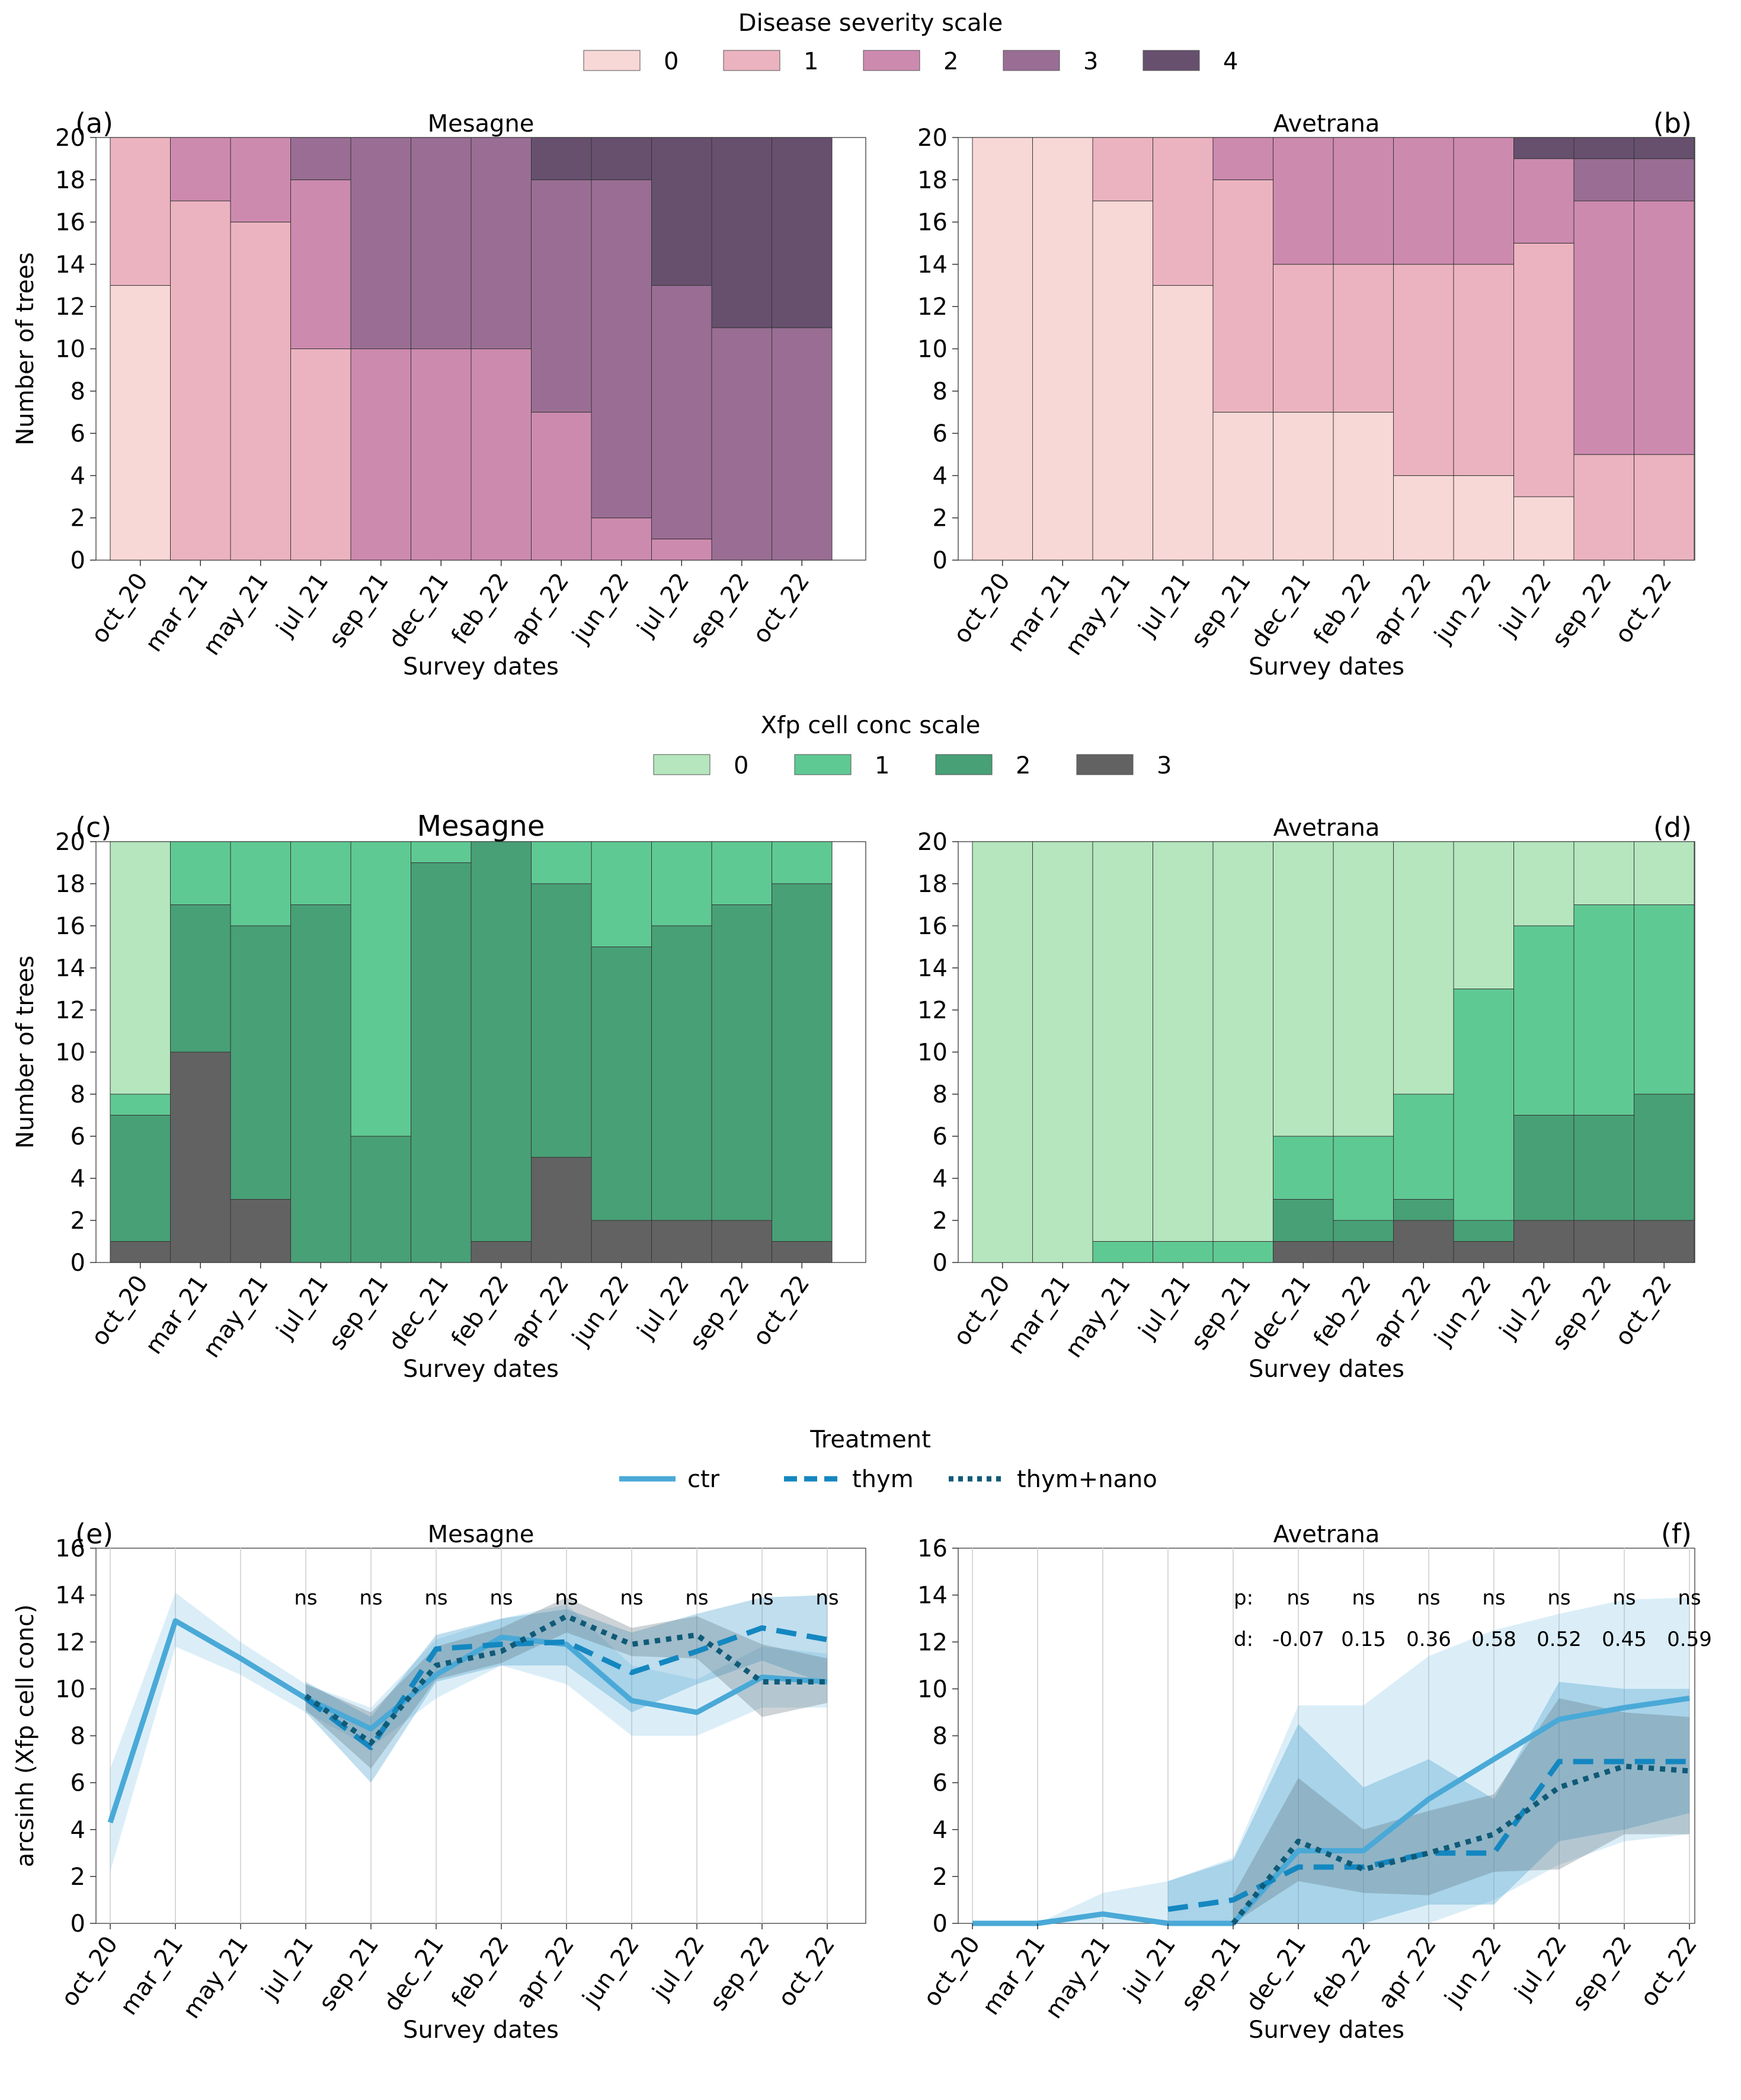 This screenshot has height=2100, width=1741. I want to click on y-tick-label: 12, so click(932, 307).